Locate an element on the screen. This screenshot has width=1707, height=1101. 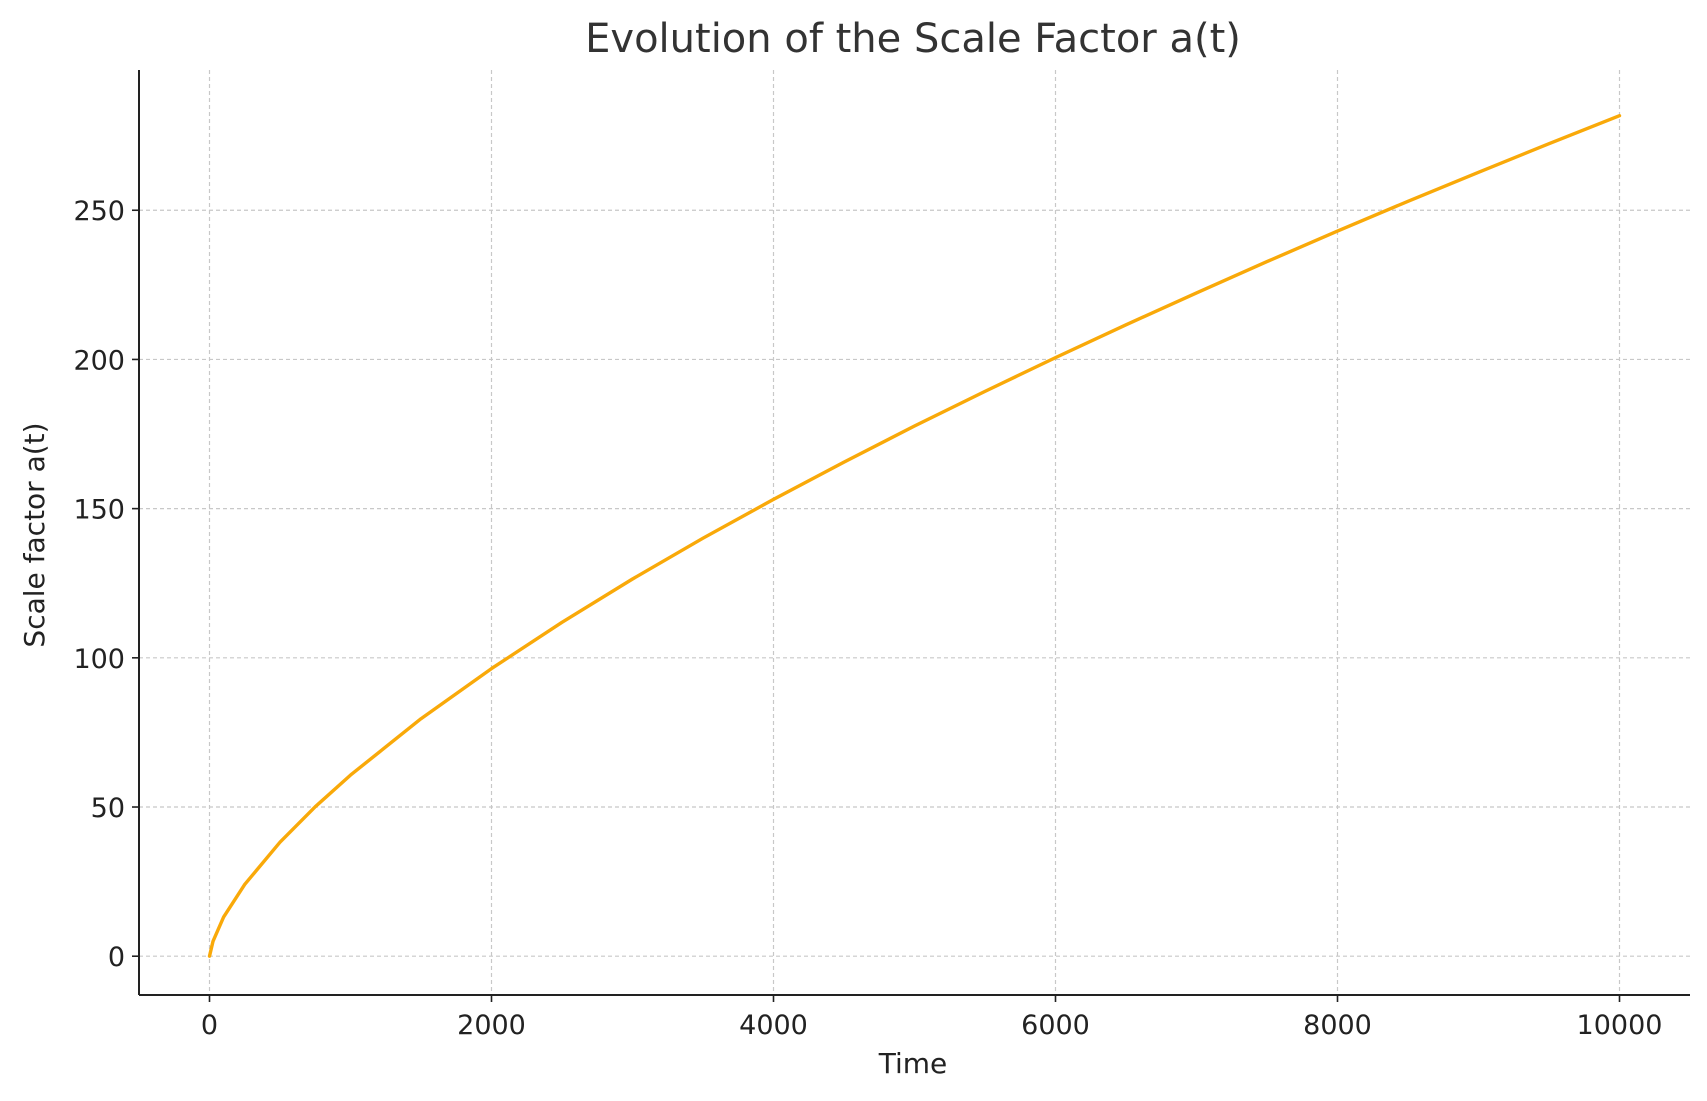
x-tick-label: 6000 is located at coordinates (1055, 1025).